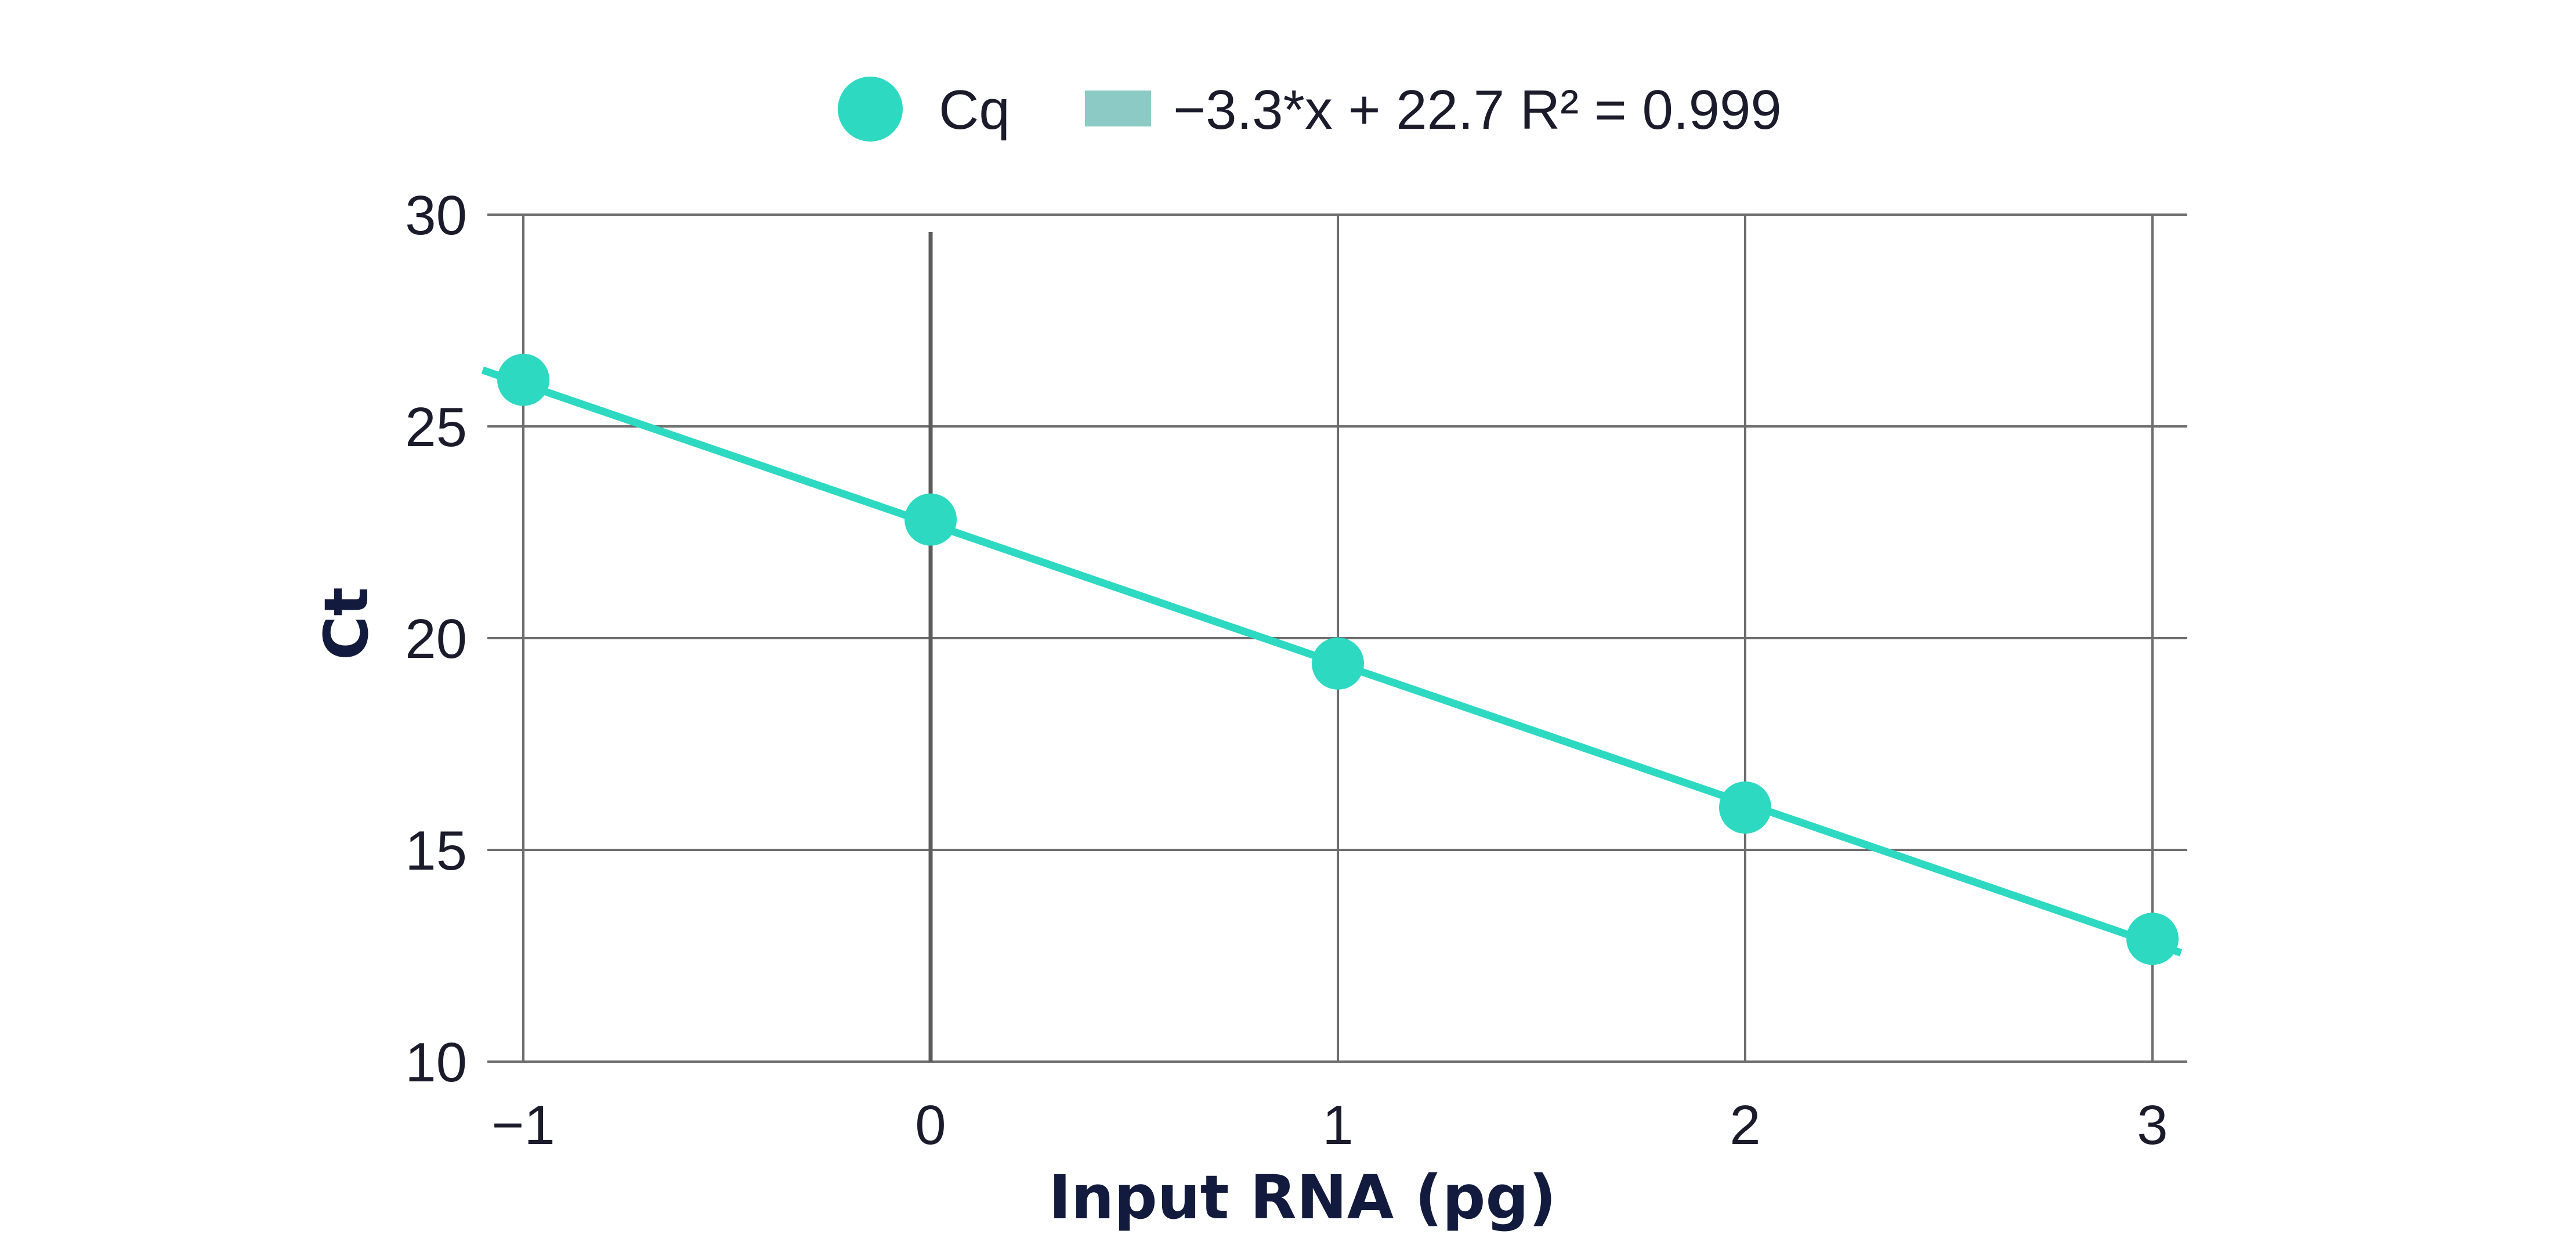 The width and height of the screenshot is (2576, 1238). Describe the element at coordinates (974, 110) in the screenshot. I see `legend-label-cq: Cq` at that location.